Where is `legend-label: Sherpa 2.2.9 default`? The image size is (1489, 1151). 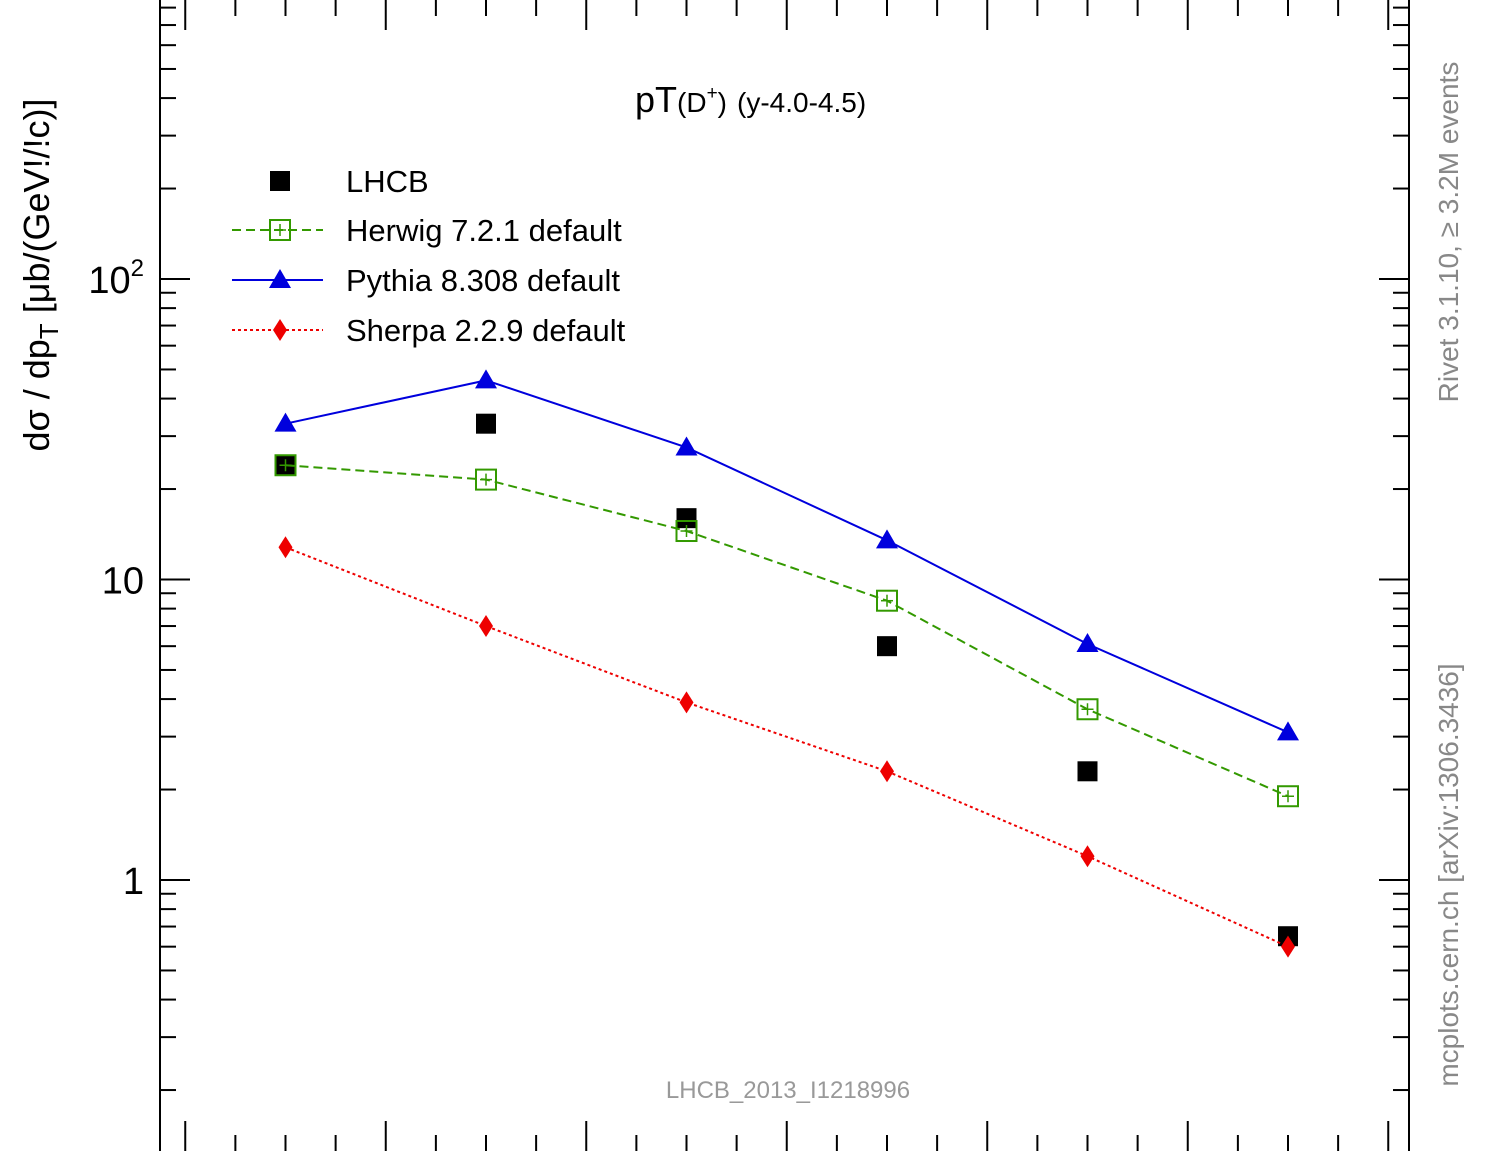 legend-label: Sherpa 2.2.9 default is located at coordinates (486, 330).